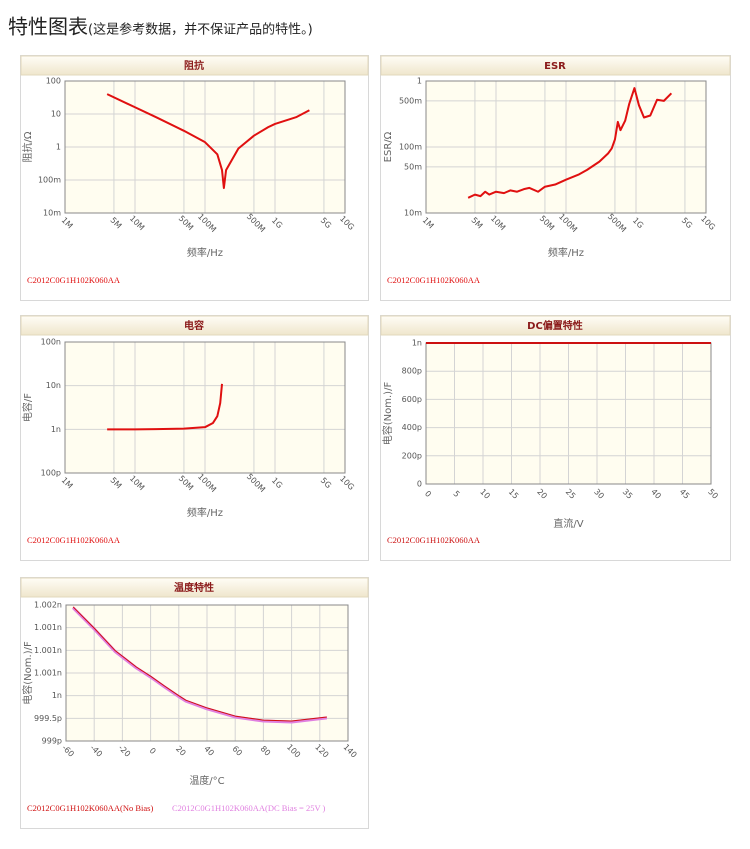 This screenshot has height=849, width=750. What do you see at coordinates (200, 30) in the screenshot?
I see `page-note: (这是参考数据，并不保证产品的特性。)` at bounding box center [200, 30].